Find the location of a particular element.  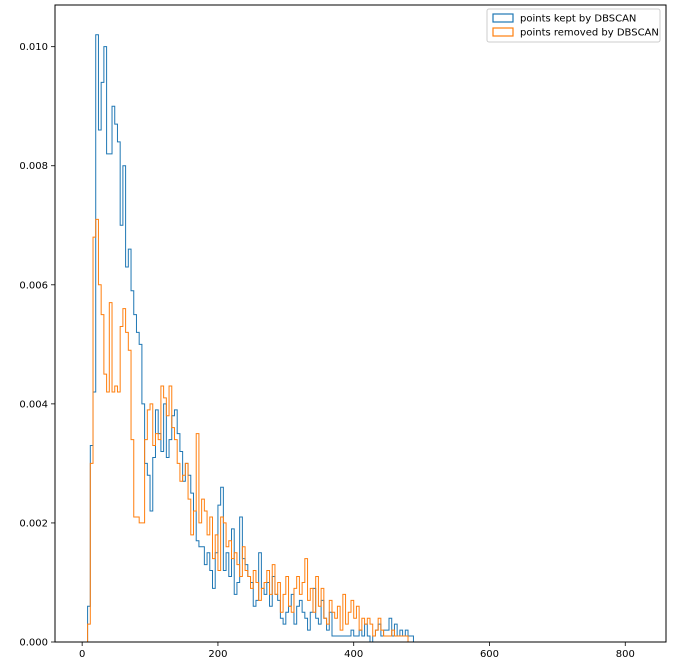

y-tick-label: 0.006 is located at coordinates (33, 285).